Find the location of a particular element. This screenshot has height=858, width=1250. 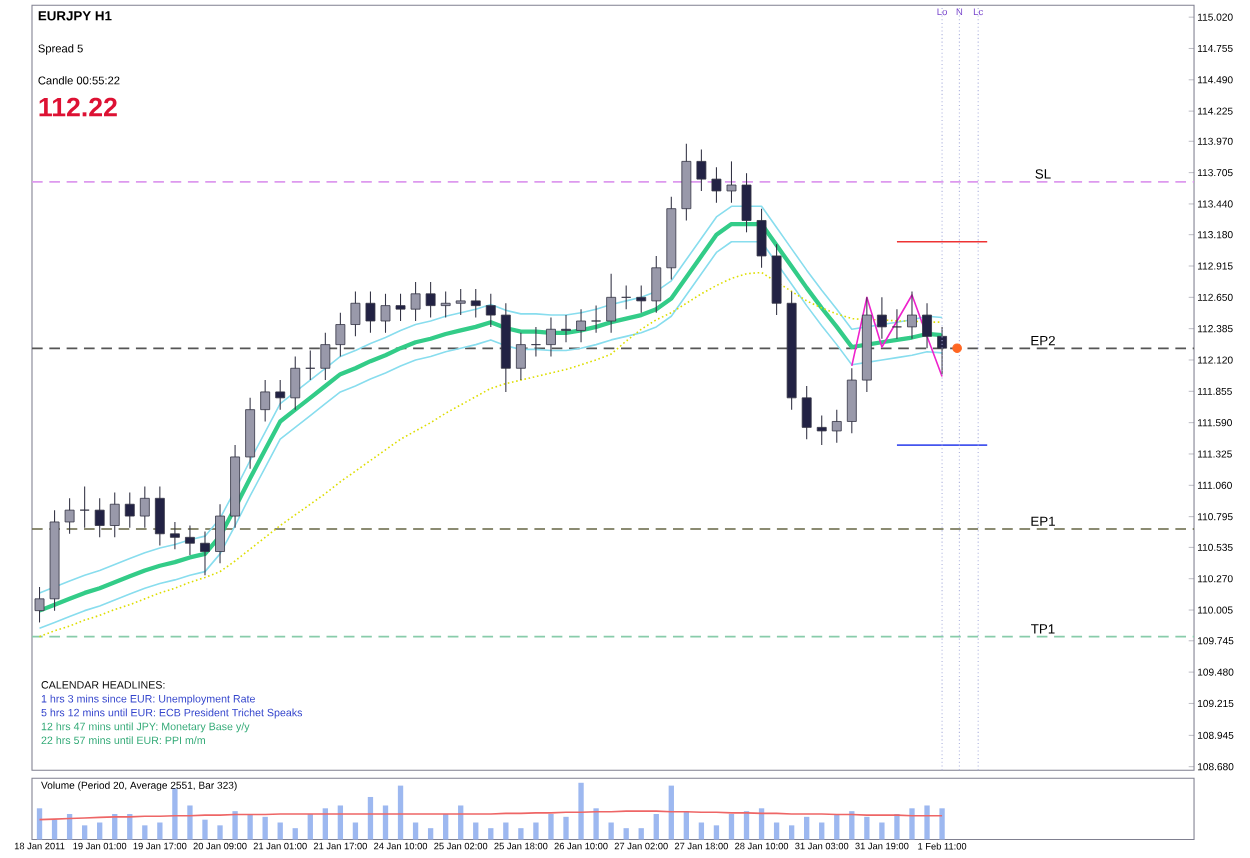

line-series is located at coordinates (897, 336).